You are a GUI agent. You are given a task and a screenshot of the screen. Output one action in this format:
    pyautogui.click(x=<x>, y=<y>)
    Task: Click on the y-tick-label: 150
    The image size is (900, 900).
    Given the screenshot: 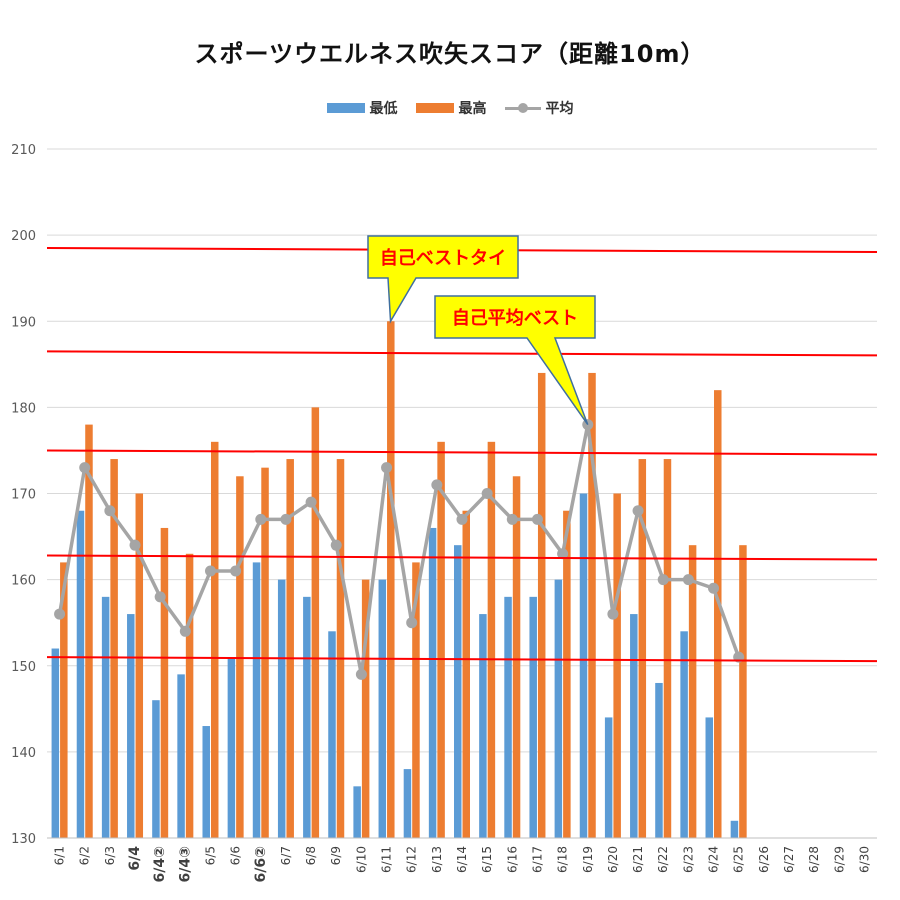 What is the action you would take?
    pyautogui.click(x=23, y=667)
    